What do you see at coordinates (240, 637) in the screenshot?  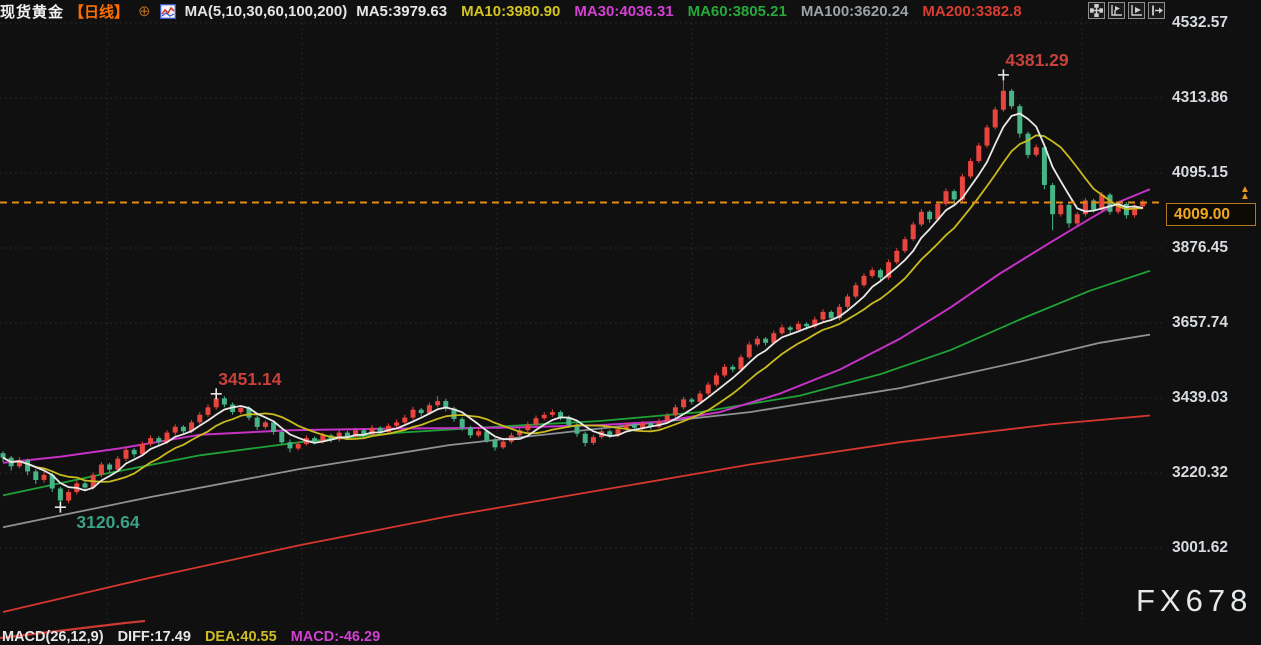 I see `macd-dea-value: DEA:40.55` at bounding box center [240, 637].